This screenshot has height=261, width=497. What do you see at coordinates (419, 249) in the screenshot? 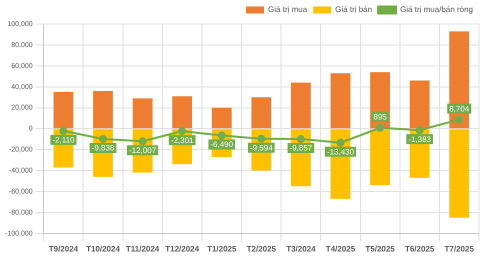
I see `x-tick-label: T6/2025` at bounding box center [419, 249].